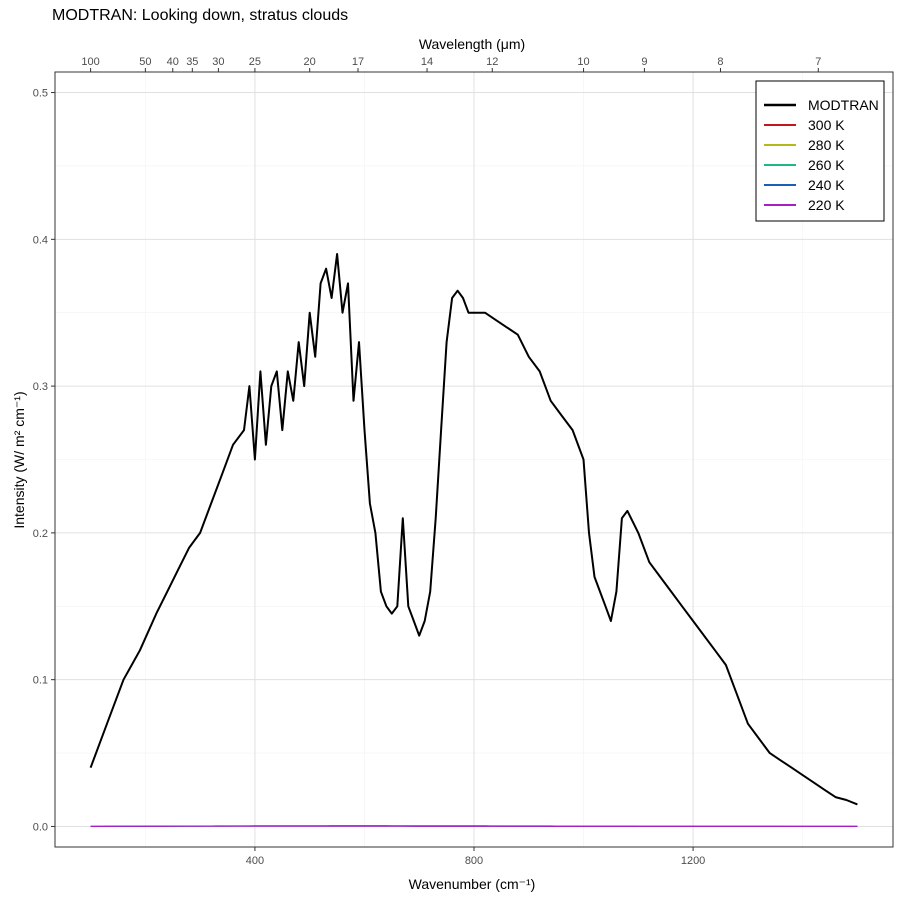 Image resolution: width=900 pixels, height=900 pixels. What do you see at coordinates (644, 62) in the screenshot?
I see `top-tick-label: 9` at bounding box center [644, 62].